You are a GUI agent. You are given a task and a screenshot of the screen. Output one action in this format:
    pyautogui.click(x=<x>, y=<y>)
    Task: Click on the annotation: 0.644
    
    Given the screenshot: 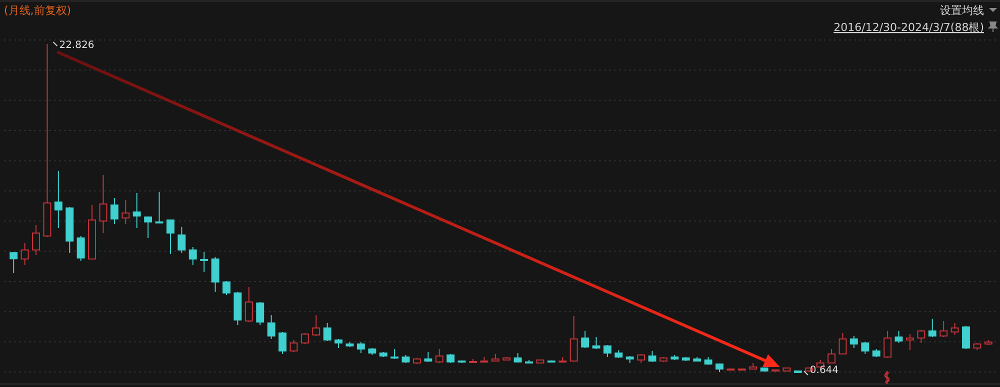 What is the action you would take?
    pyautogui.click(x=824, y=370)
    